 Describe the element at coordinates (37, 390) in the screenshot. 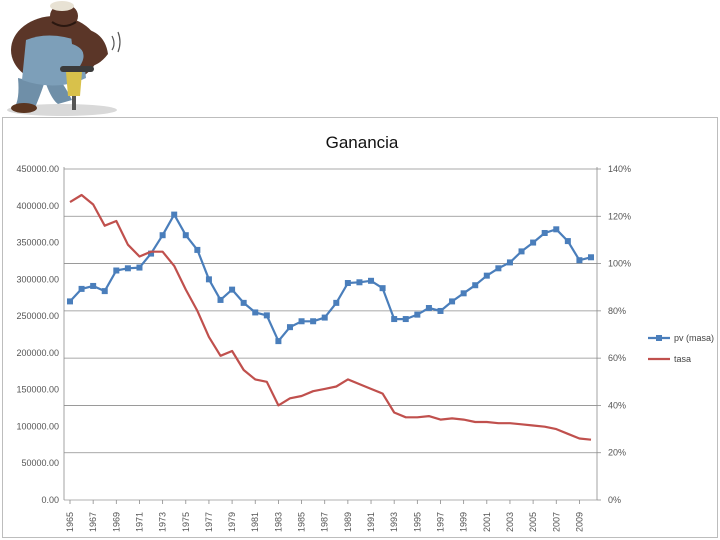

I see `y-left-tick-label: 150000.00` at that location.